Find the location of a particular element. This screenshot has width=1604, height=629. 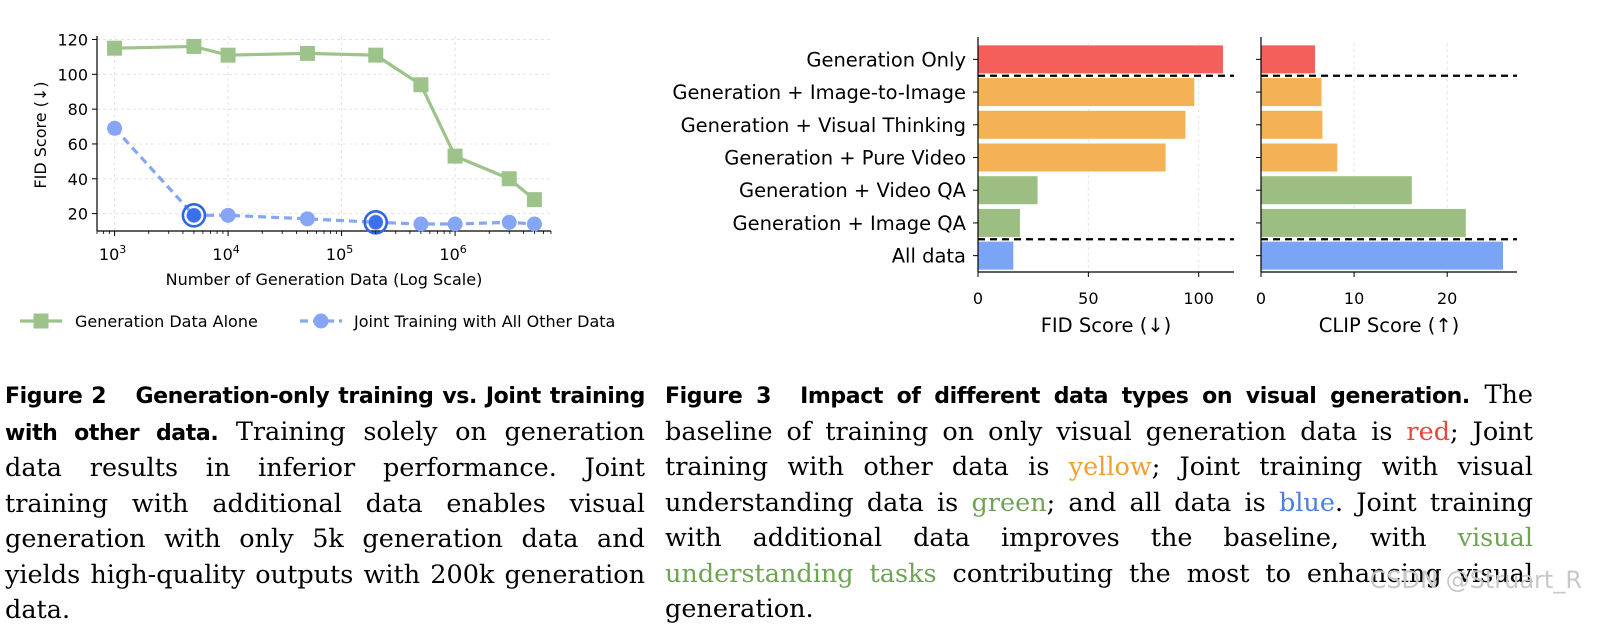

fig2-series is located at coordinates (324, 136).